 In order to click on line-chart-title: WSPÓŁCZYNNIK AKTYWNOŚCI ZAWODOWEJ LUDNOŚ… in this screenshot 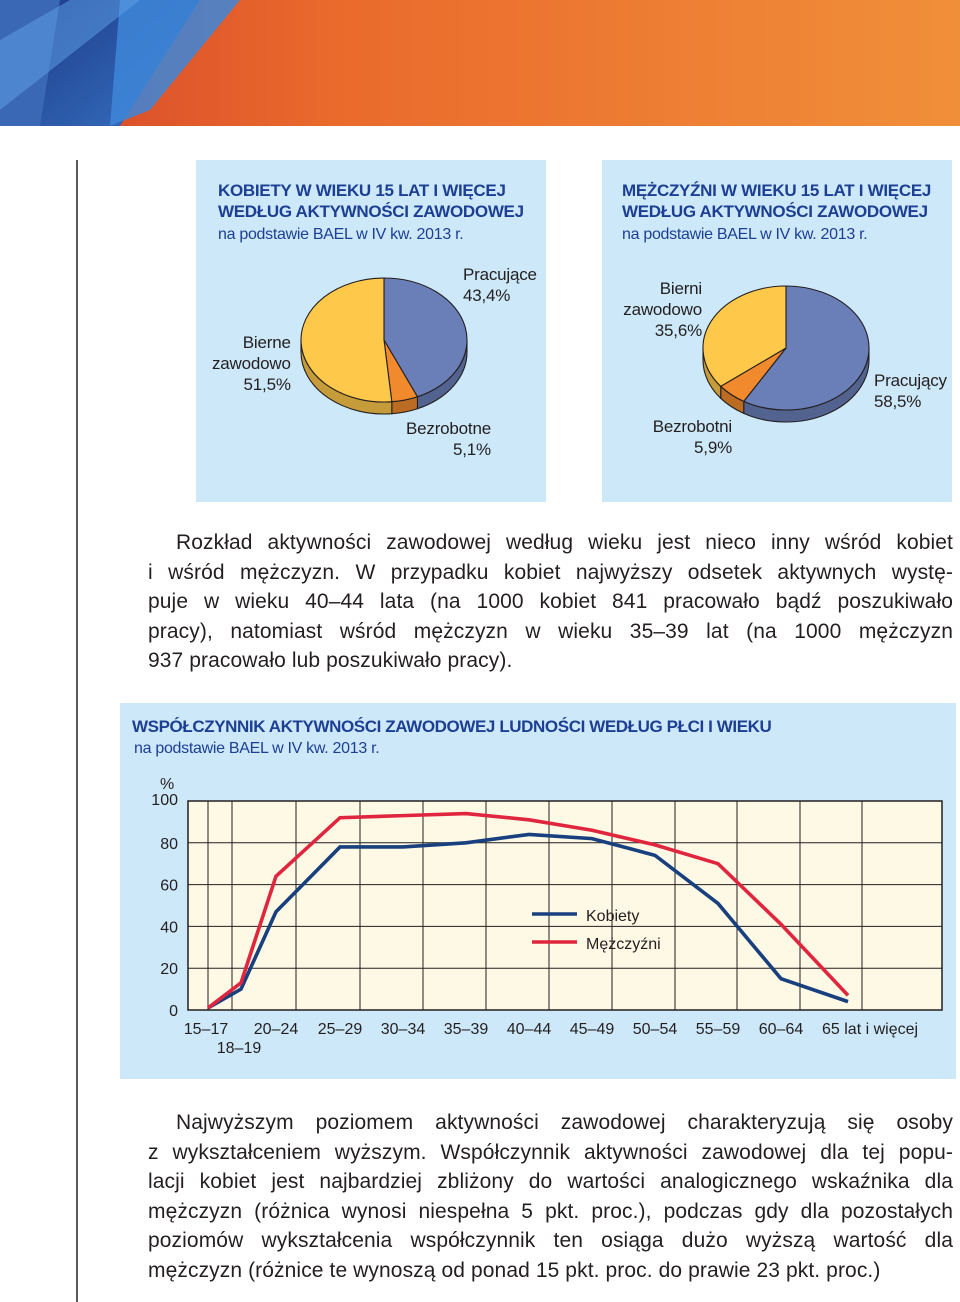, I will do `click(452, 726)`.